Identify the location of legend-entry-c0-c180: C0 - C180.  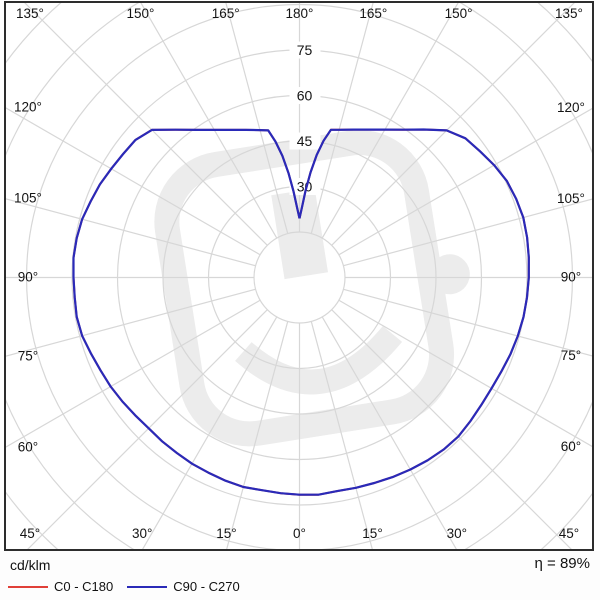
(60, 586).